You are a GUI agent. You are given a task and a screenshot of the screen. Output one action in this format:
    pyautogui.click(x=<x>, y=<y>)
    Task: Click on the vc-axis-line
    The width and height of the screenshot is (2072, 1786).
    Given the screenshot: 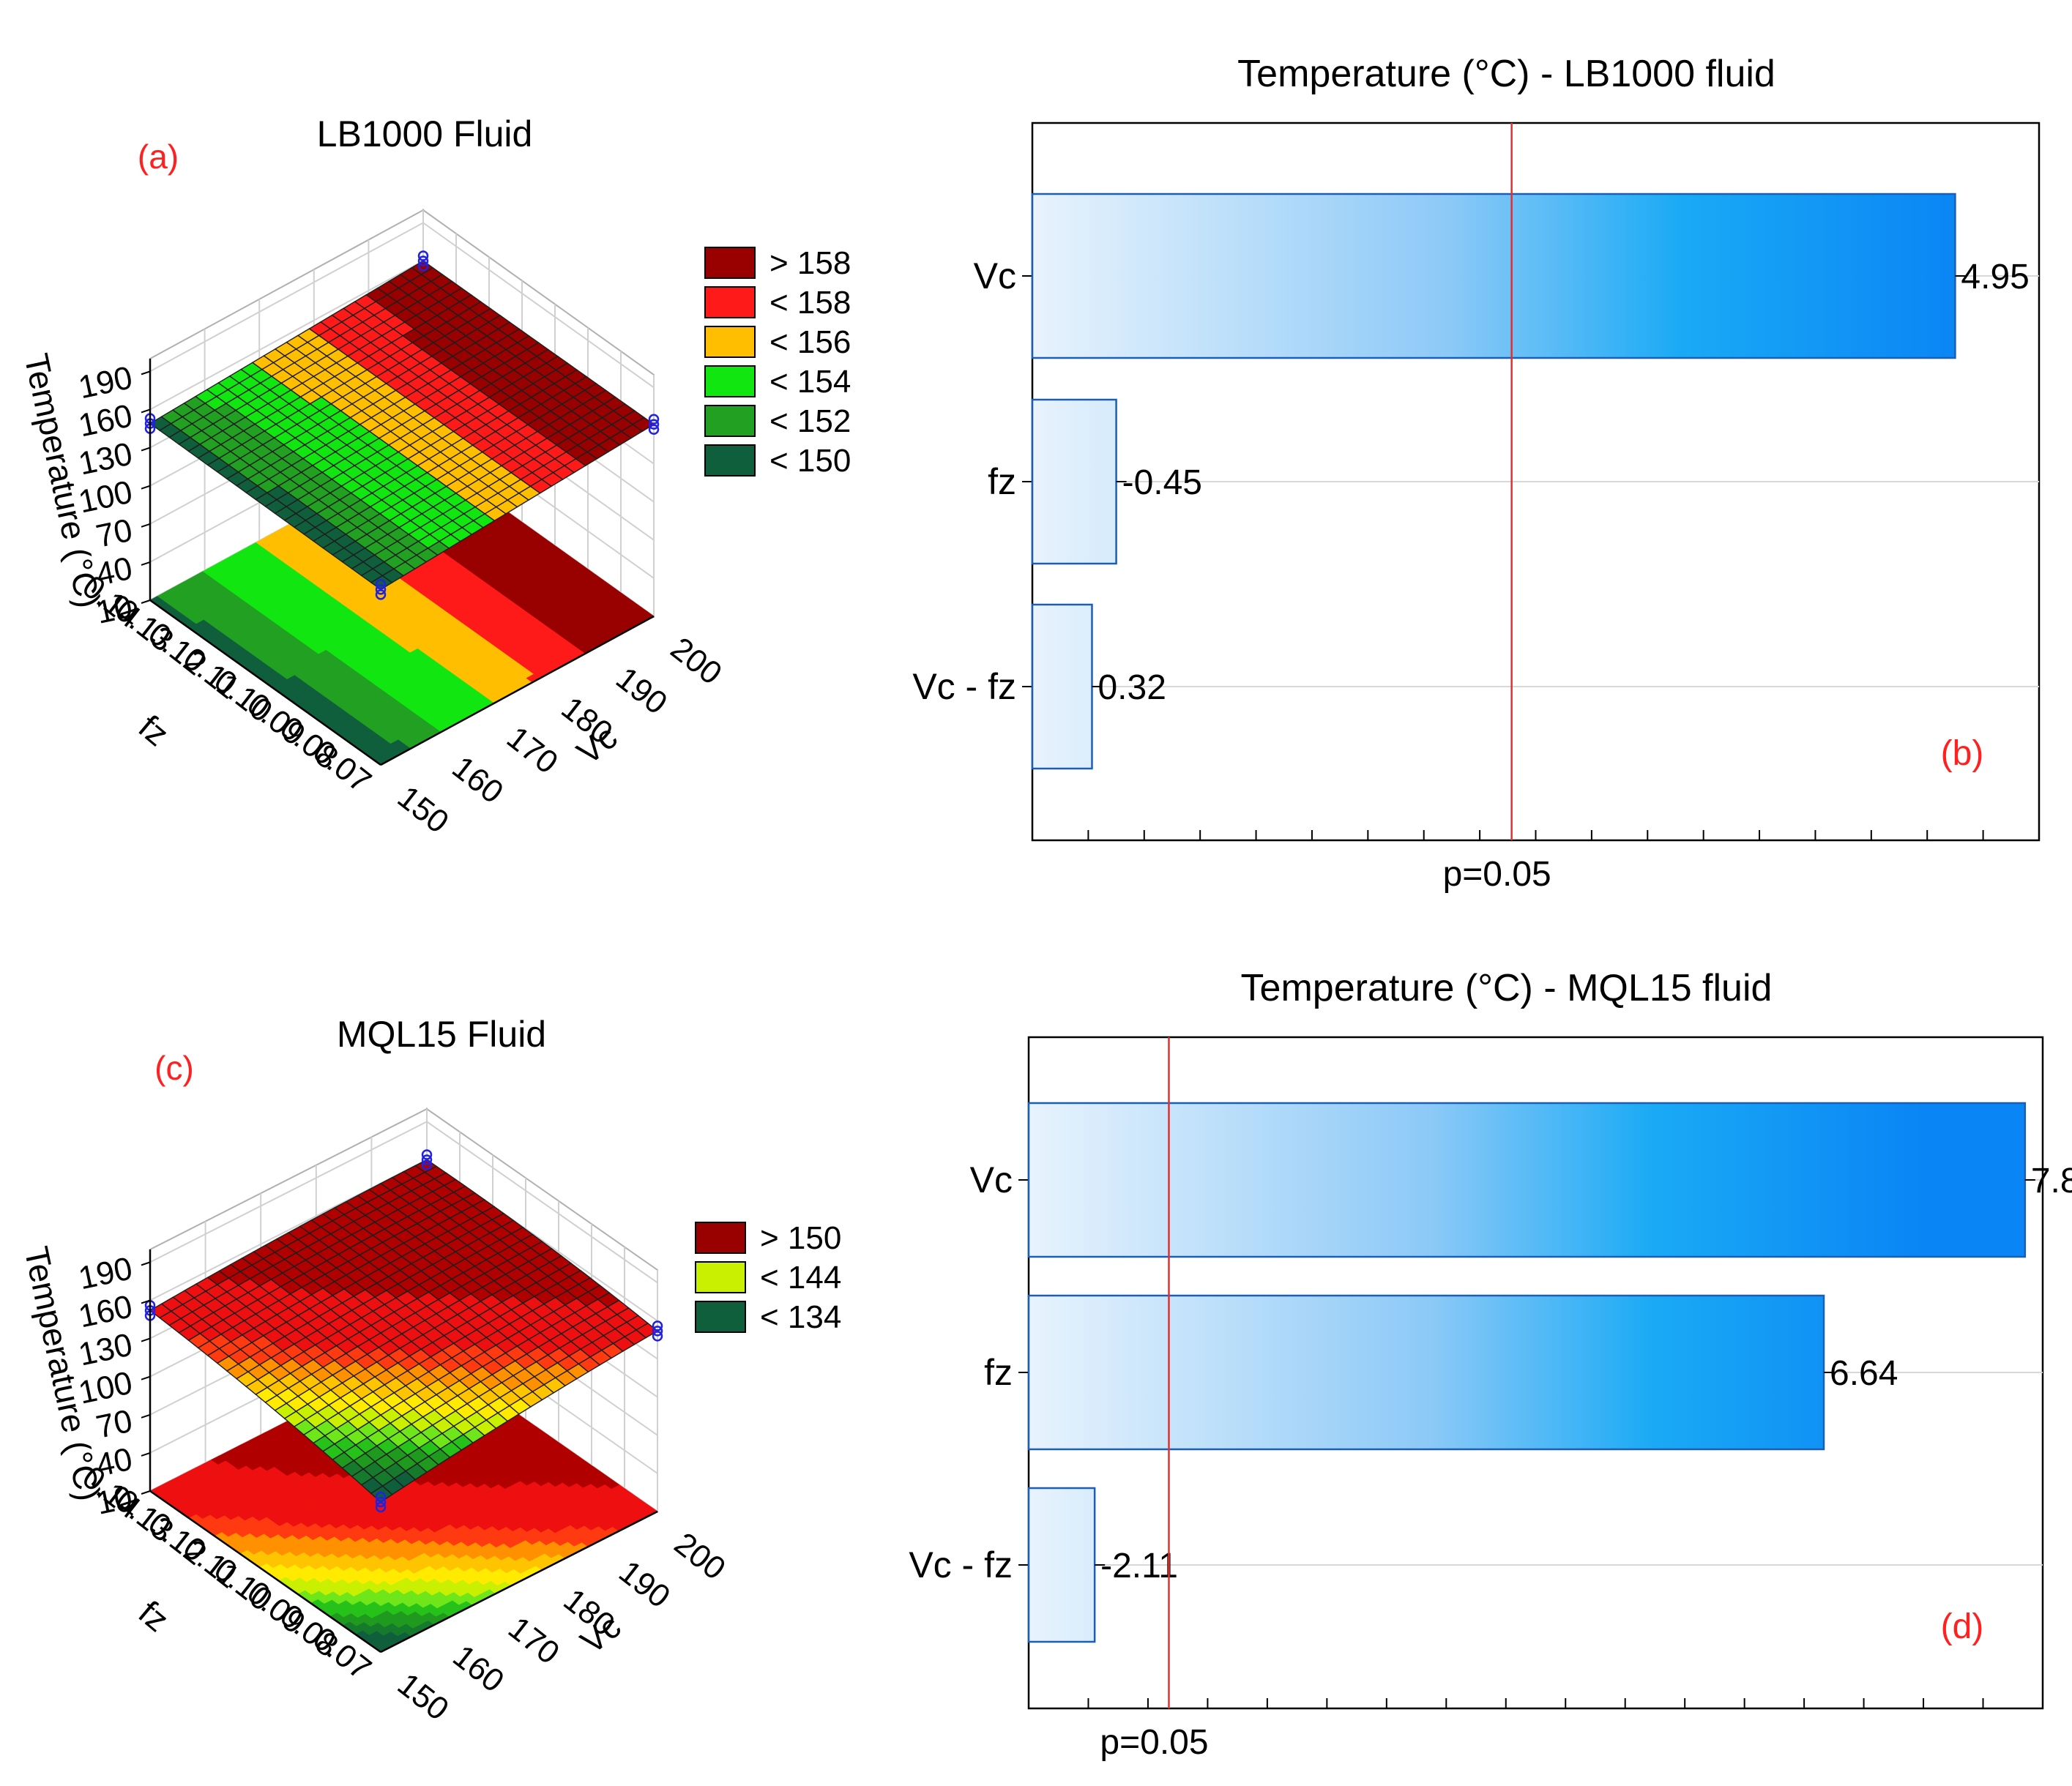 What is the action you would take?
    pyautogui.click(x=518, y=690)
    